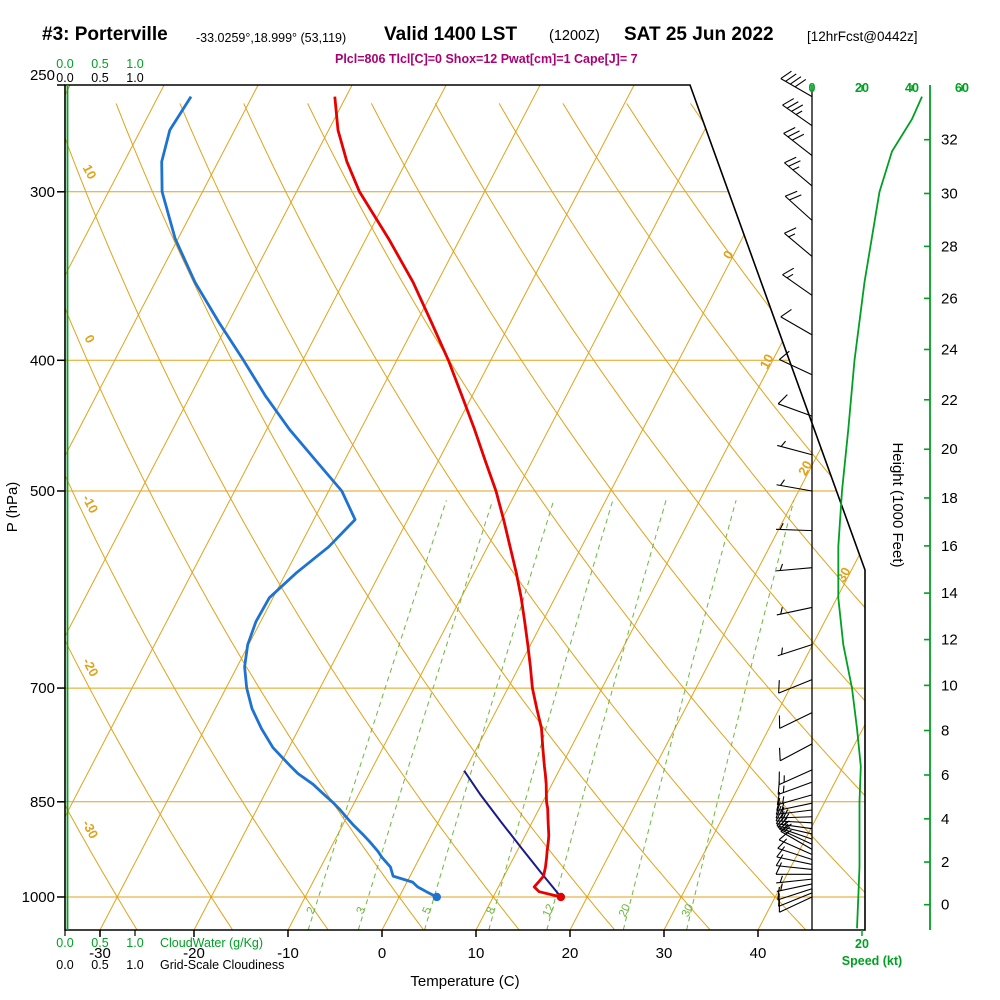 This screenshot has height=1000, width=1000. What do you see at coordinates (90, 501) in the screenshot?
I see `adiabat-labels: 100-10-20-30` at bounding box center [90, 501].